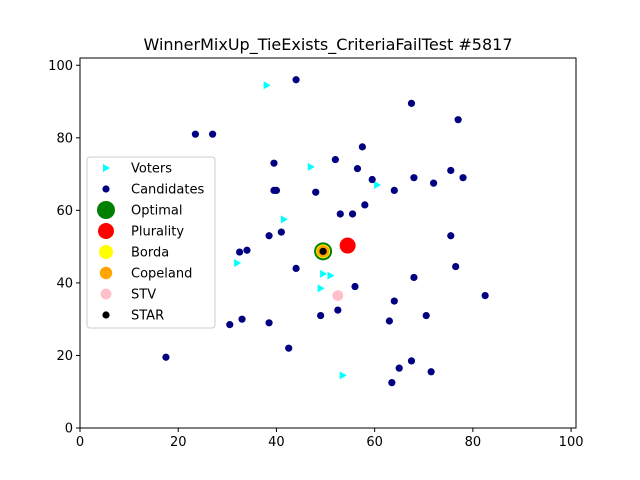 Image resolution: width=640 pixels, height=480 pixels. I want to click on x-tick-label: 60, so click(374, 442).